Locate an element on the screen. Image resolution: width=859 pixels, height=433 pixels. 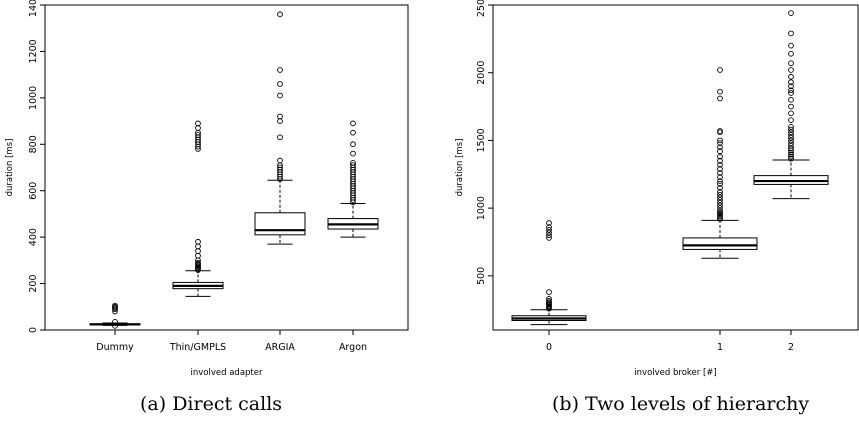
y-tick-label: 800 is located at coordinates (33, 144).